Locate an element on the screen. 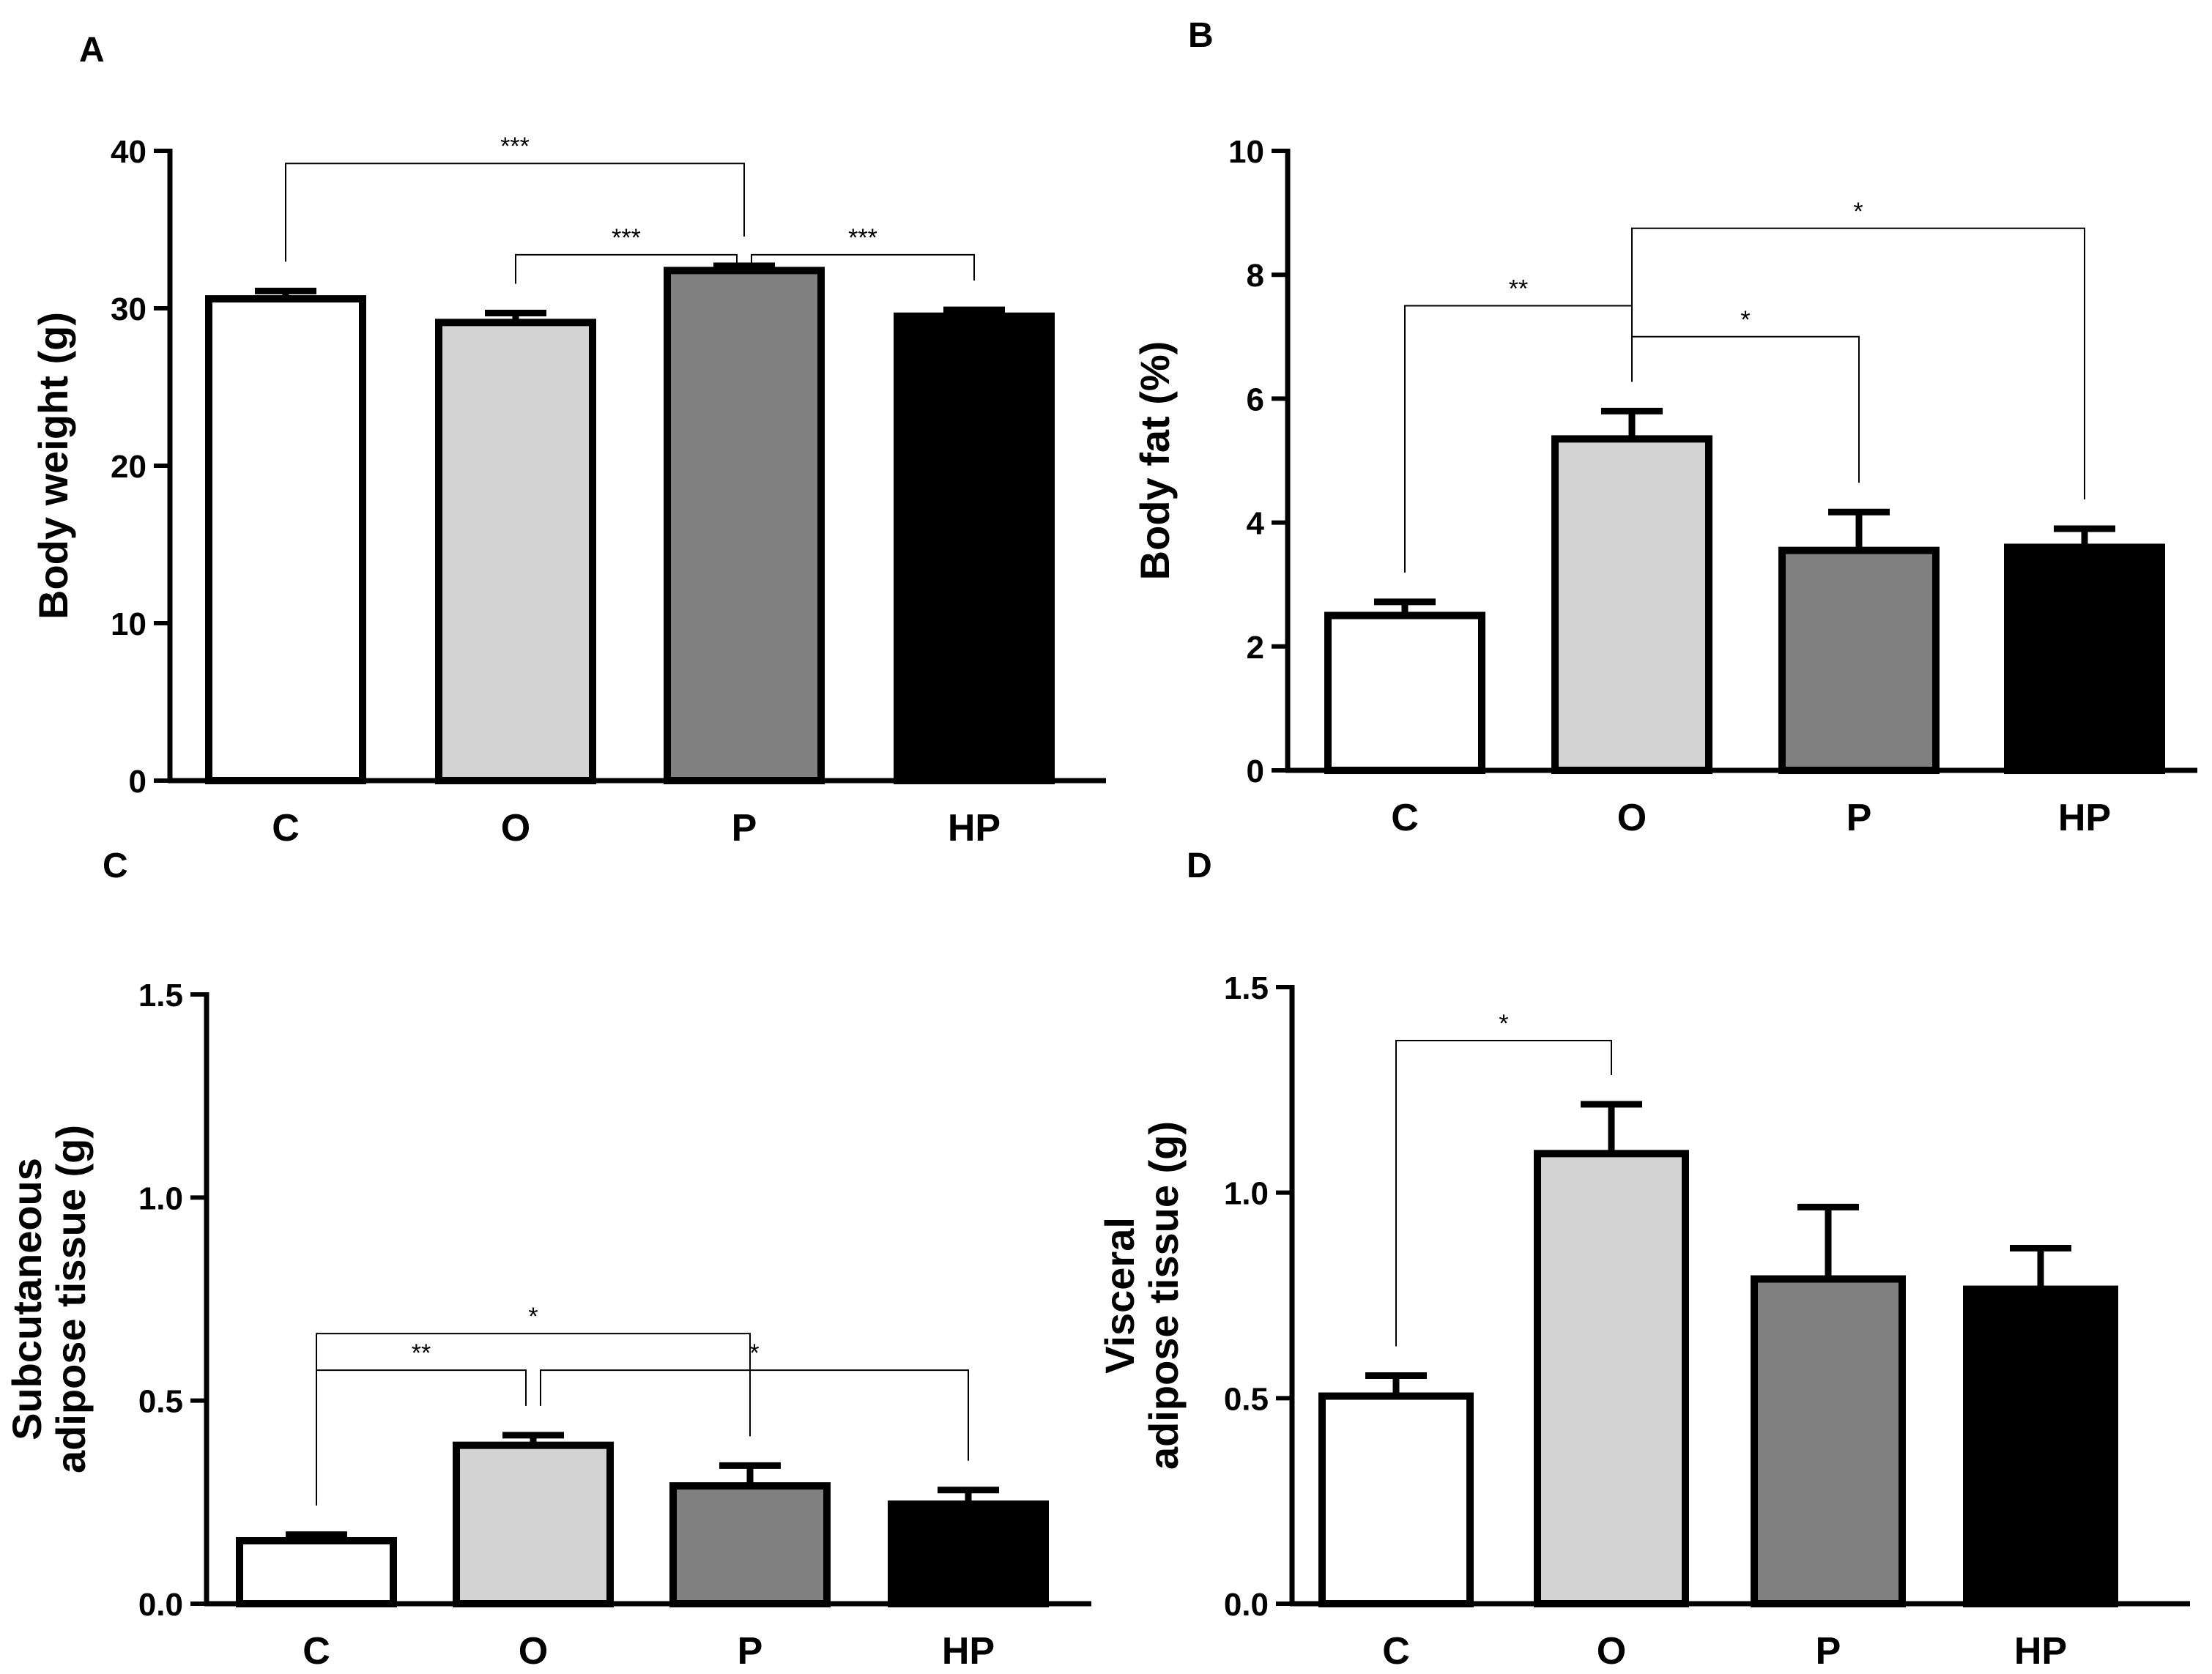 The width and height of the screenshot is (2212, 1674). y-axis-title: Body weight (g) is located at coordinates (53, 466).